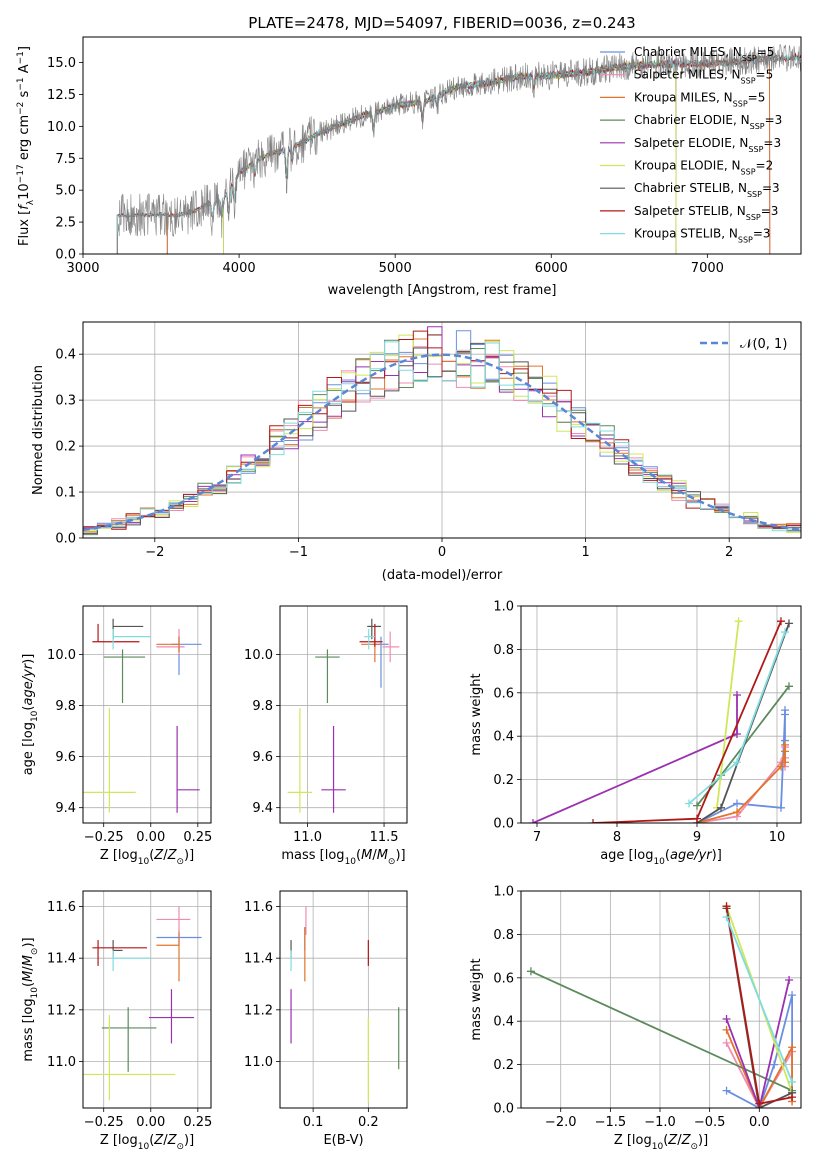  I want to click on x-axis-label: age [log10(age/yr)], so click(661, 857).